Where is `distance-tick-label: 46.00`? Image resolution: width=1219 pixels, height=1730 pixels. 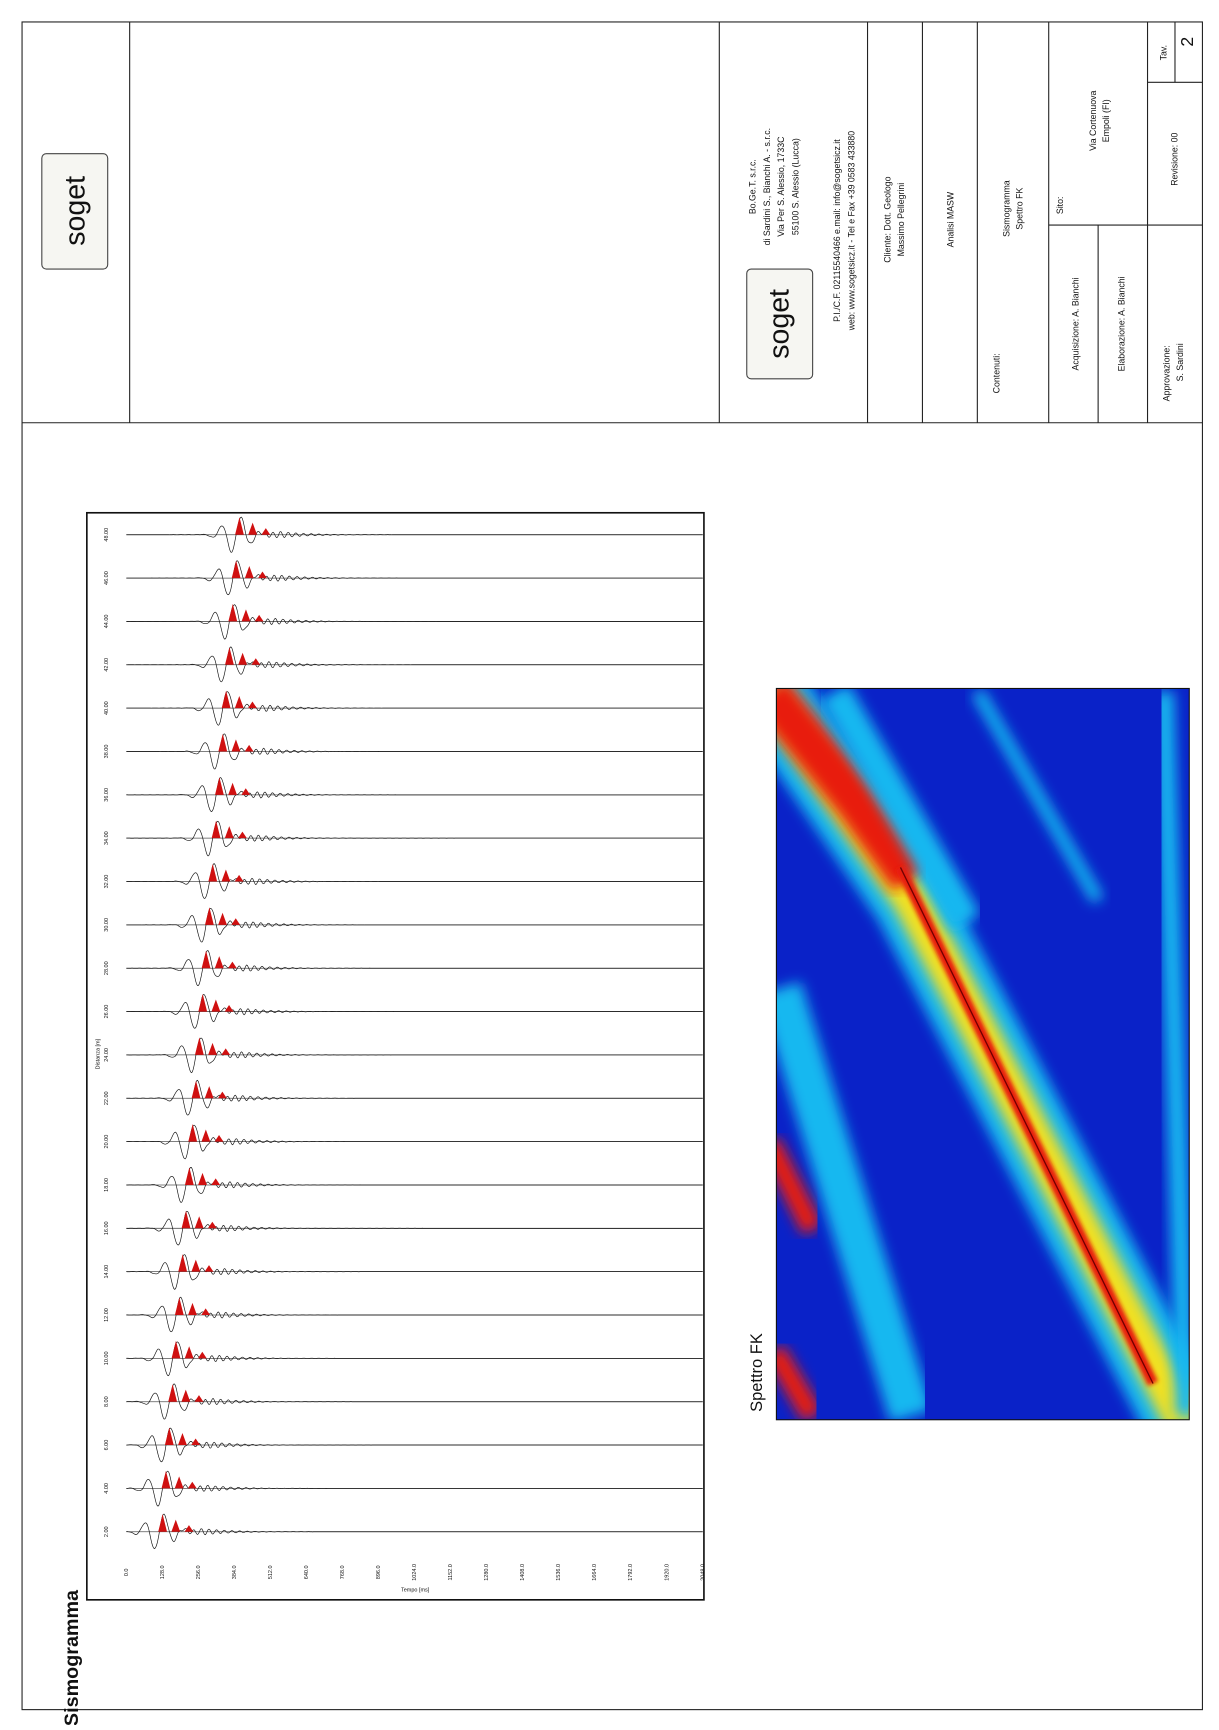 distance-tick-label: 46.00 is located at coordinates (107, 578).